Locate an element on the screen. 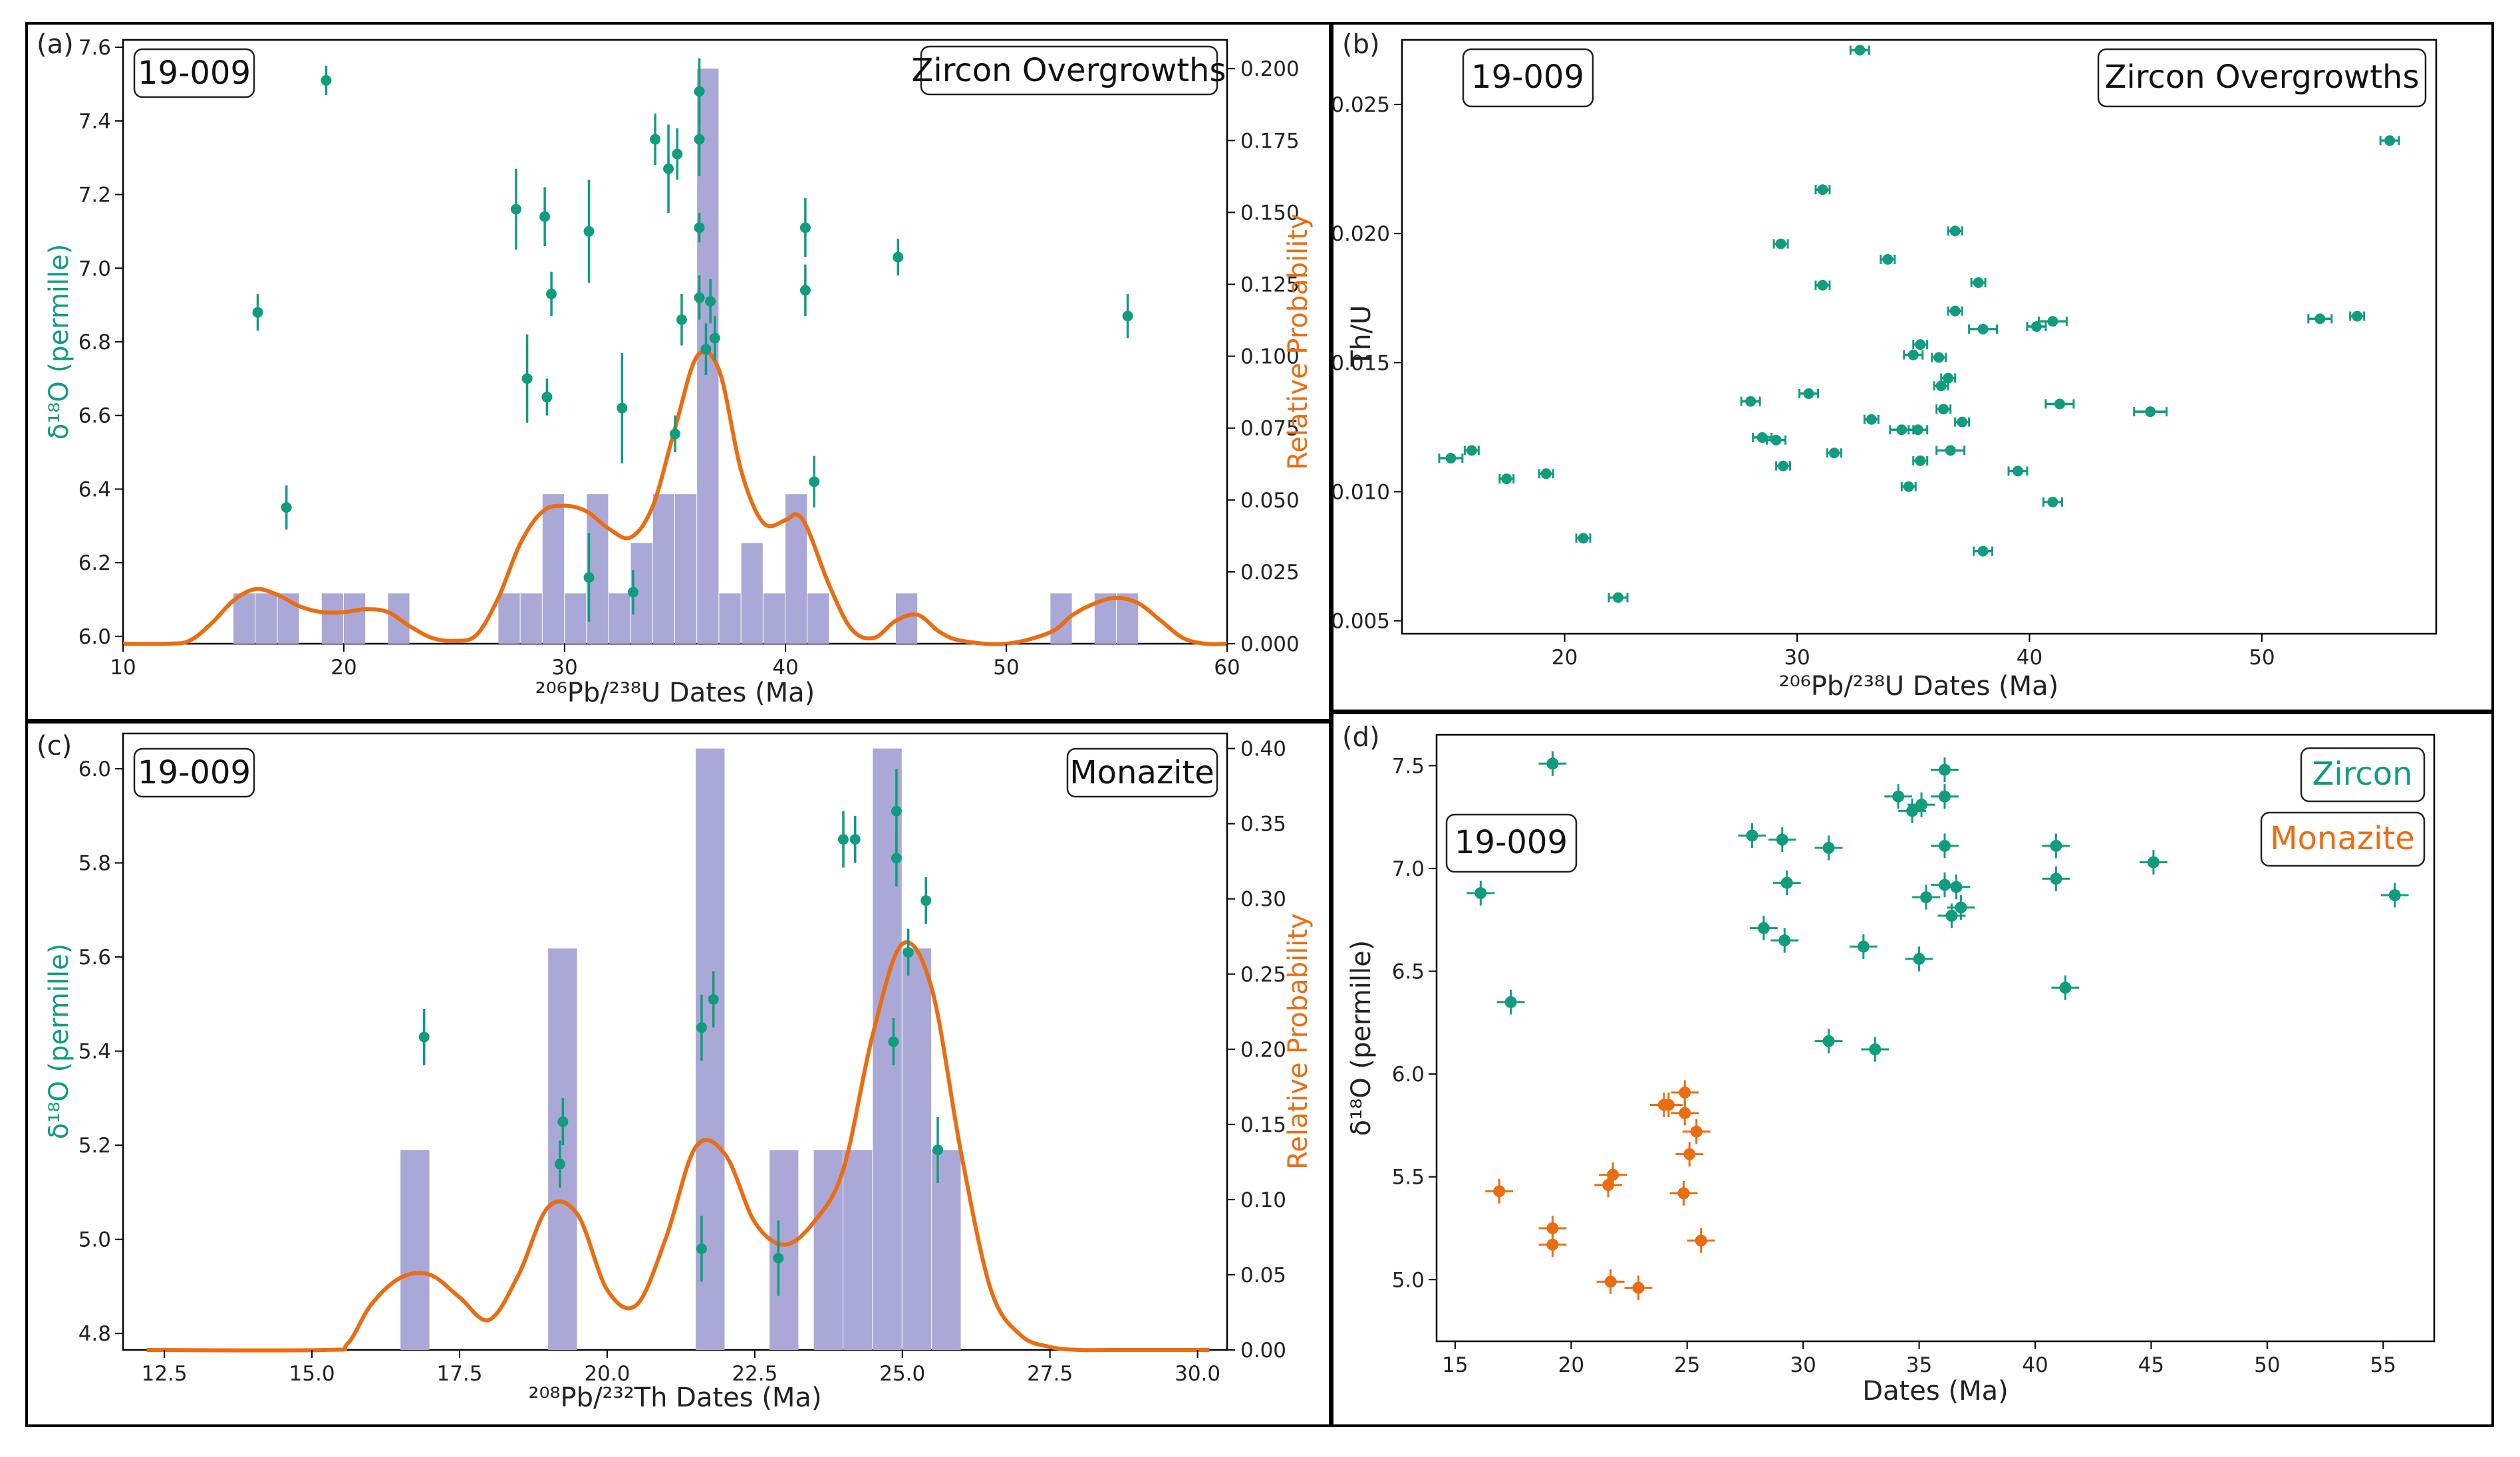 Image resolution: width=2520 pixels, height=1457 pixels. panel-a-y2-tick-label: 0.175 is located at coordinates (1270, 141).